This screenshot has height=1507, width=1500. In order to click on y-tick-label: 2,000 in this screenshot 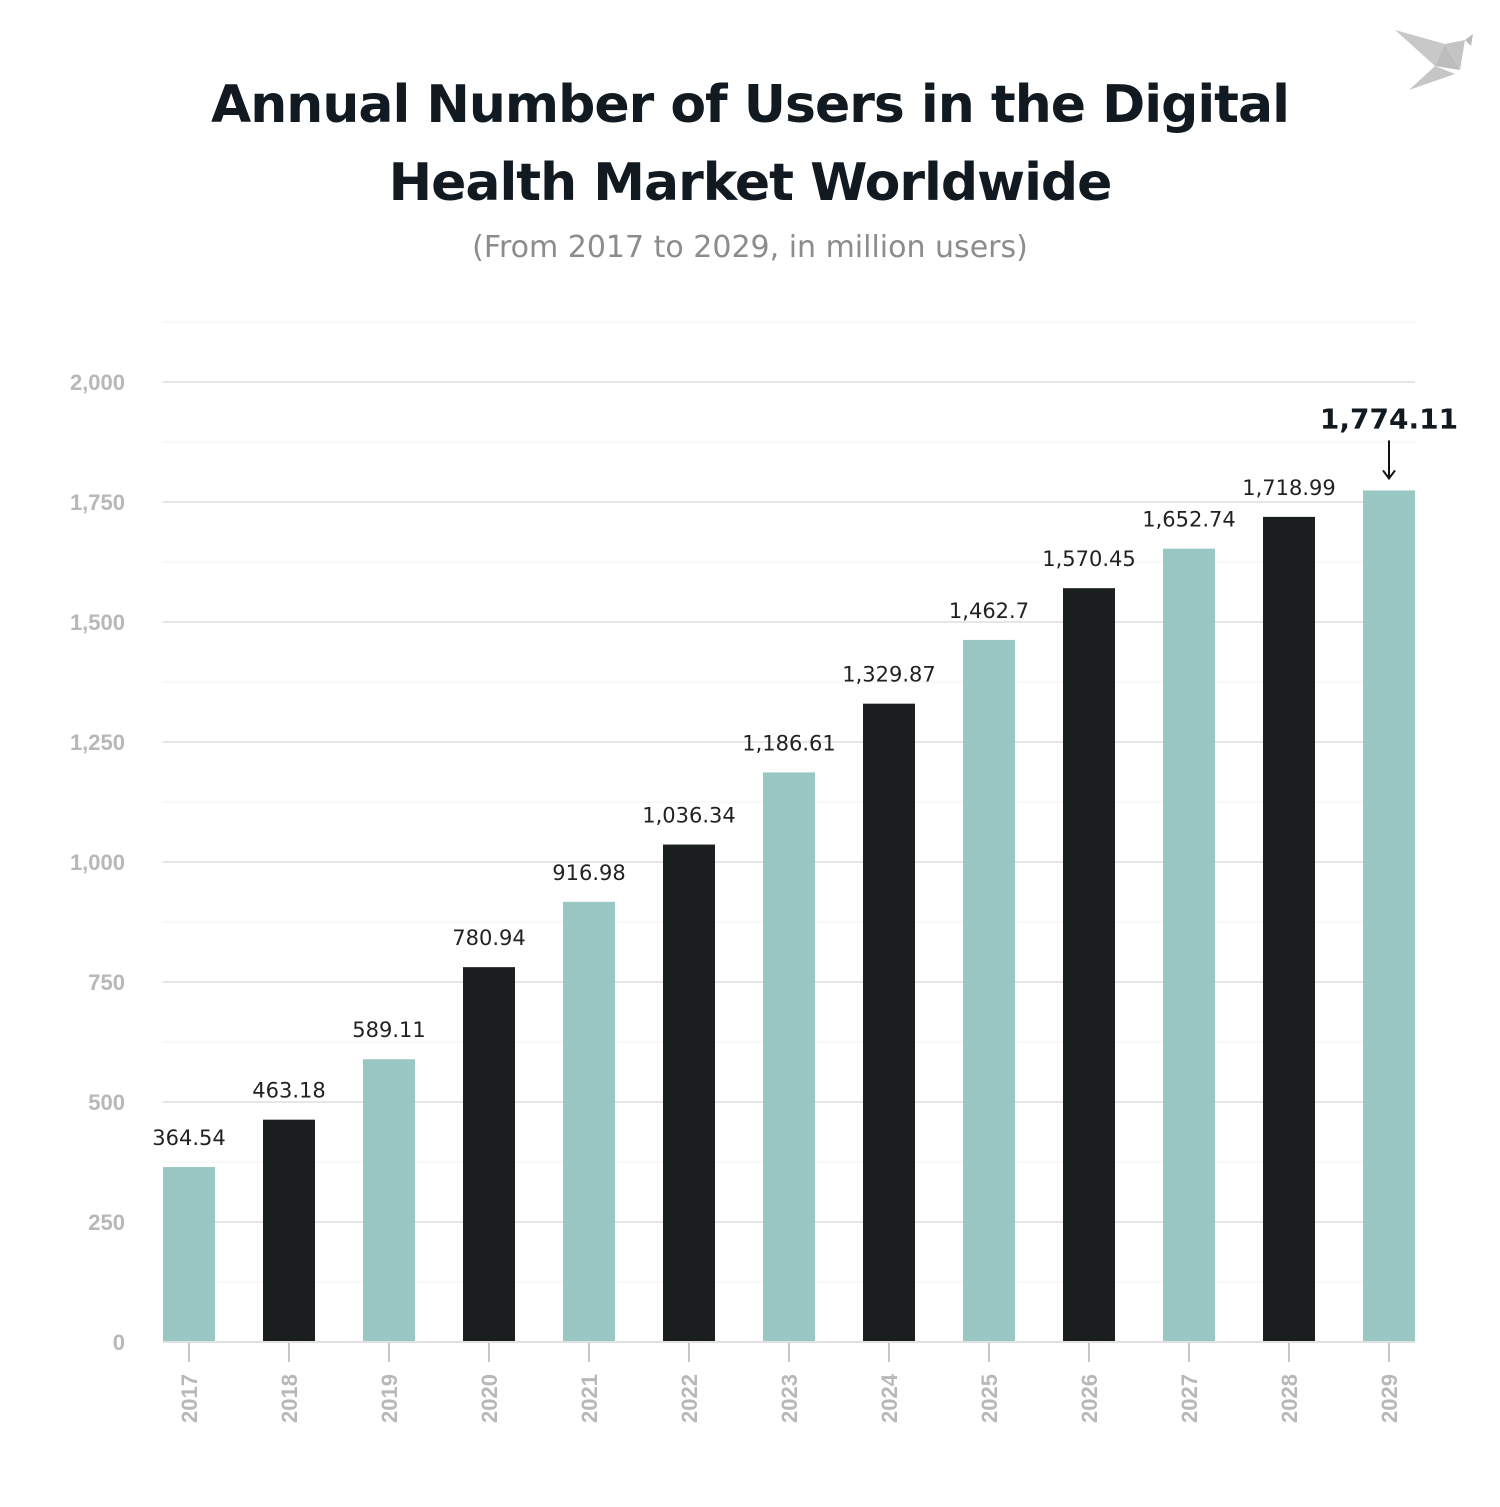, I will do `click(97, 382)`.